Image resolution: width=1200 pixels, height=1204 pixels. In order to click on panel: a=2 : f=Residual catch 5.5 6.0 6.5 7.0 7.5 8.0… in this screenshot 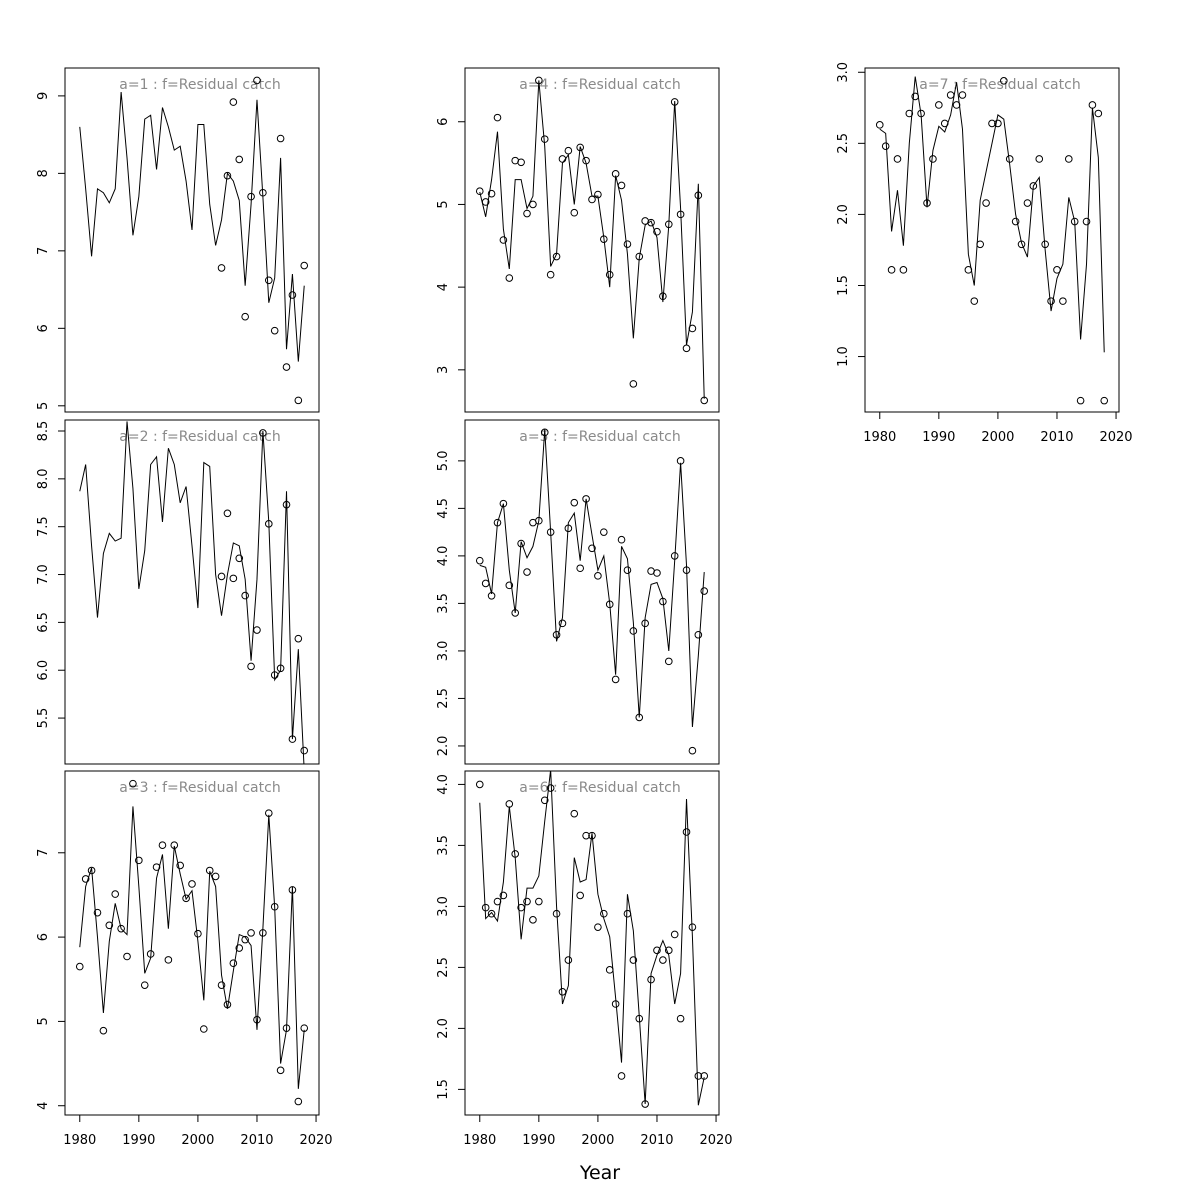, I will do `click(178, 592)`.